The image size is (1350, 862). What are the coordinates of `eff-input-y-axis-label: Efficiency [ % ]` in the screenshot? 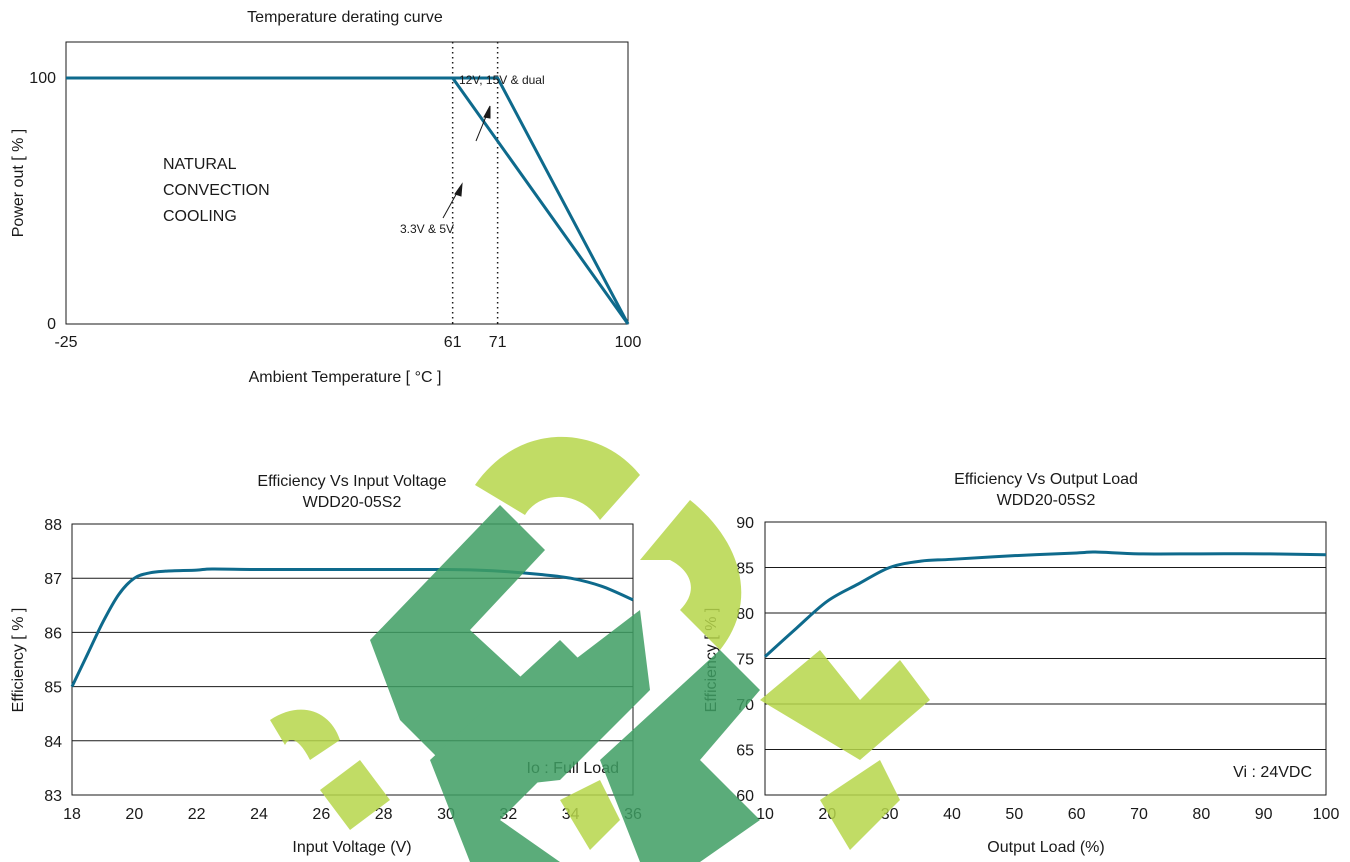 It's located at (18, 660).